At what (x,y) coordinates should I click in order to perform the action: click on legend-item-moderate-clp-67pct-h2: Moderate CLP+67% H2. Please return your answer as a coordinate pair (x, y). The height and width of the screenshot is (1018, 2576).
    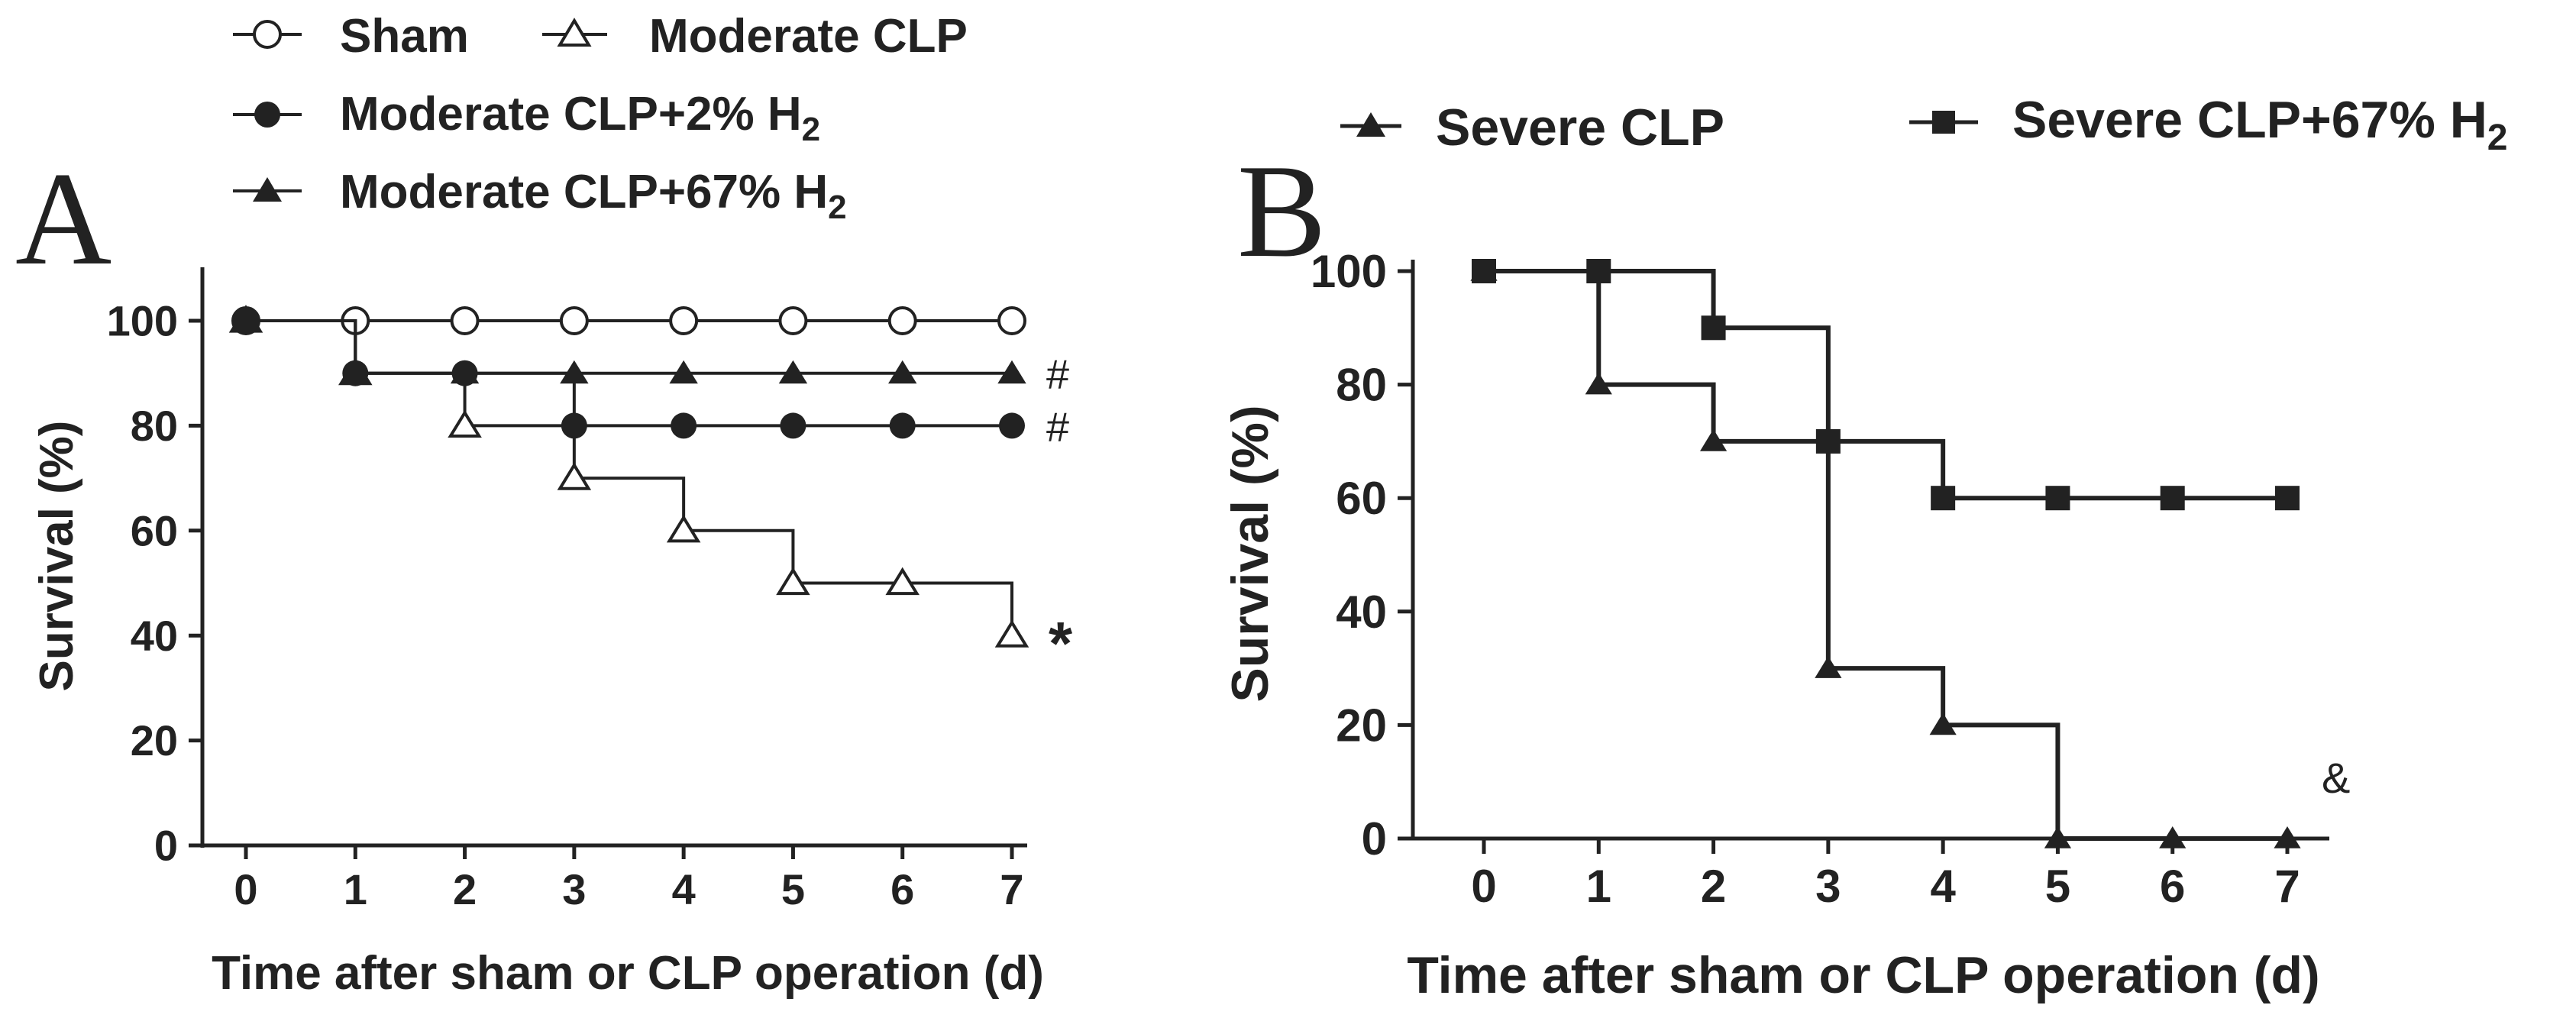
    Looking at the image, I should click on (540, 196).